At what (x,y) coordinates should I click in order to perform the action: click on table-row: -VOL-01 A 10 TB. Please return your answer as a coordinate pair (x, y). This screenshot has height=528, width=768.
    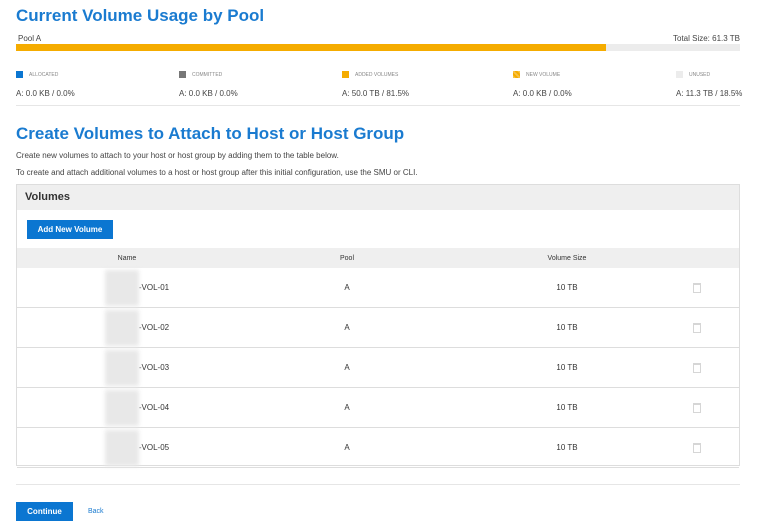
    Looking at the image, I should click on (378, 288).